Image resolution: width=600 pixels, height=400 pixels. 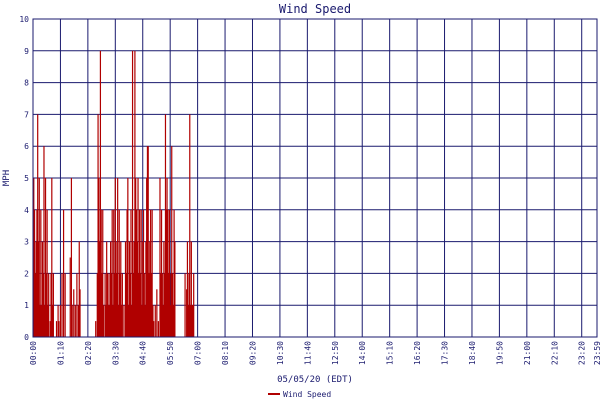 What do you see at coordinates (362, 353) in the screenshot?
I see `x-tick-label: 14:00` at bounding box center [362, 353].